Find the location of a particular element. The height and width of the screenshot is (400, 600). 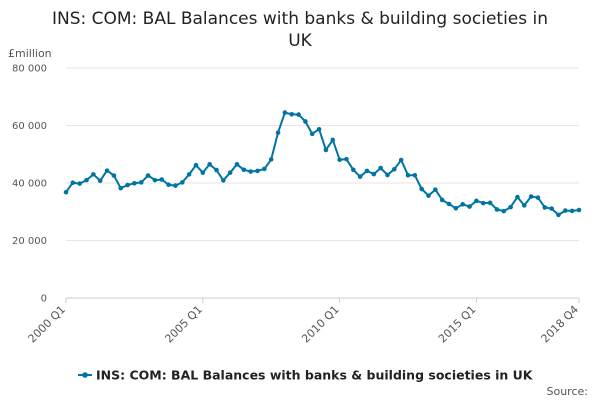

x-axis-ticks: 2000 Q1 2005 Q1 2010 Q1 2015 Q1 2018 Q4 is located at coordinates (304, 322).